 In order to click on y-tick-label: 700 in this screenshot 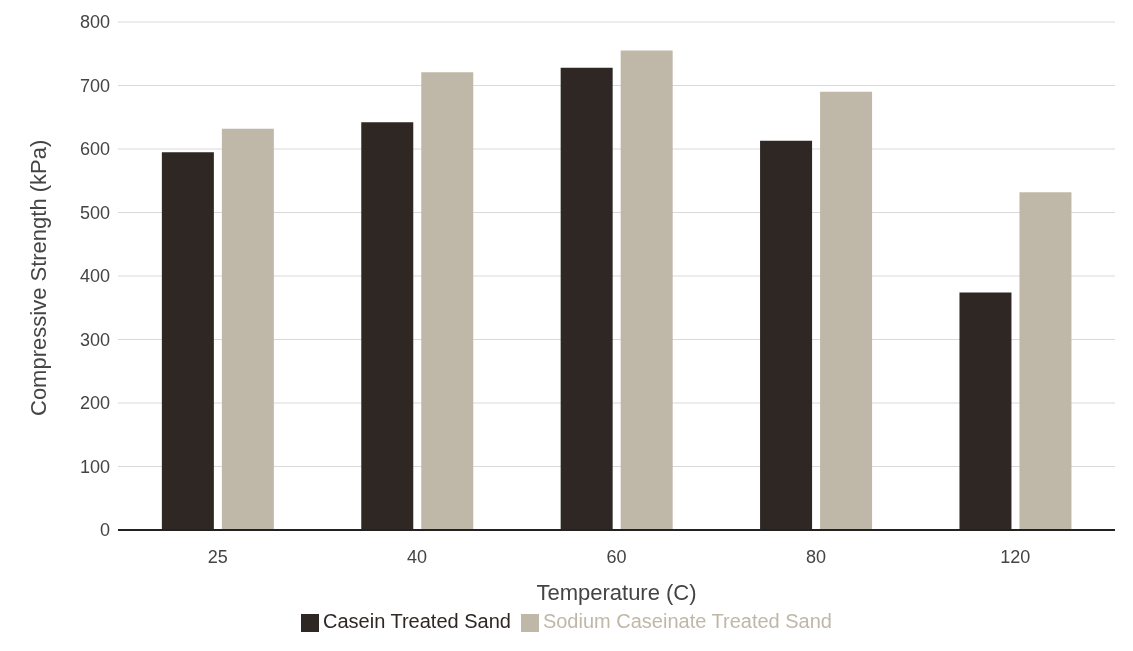, I will do `click(94, 85)`.